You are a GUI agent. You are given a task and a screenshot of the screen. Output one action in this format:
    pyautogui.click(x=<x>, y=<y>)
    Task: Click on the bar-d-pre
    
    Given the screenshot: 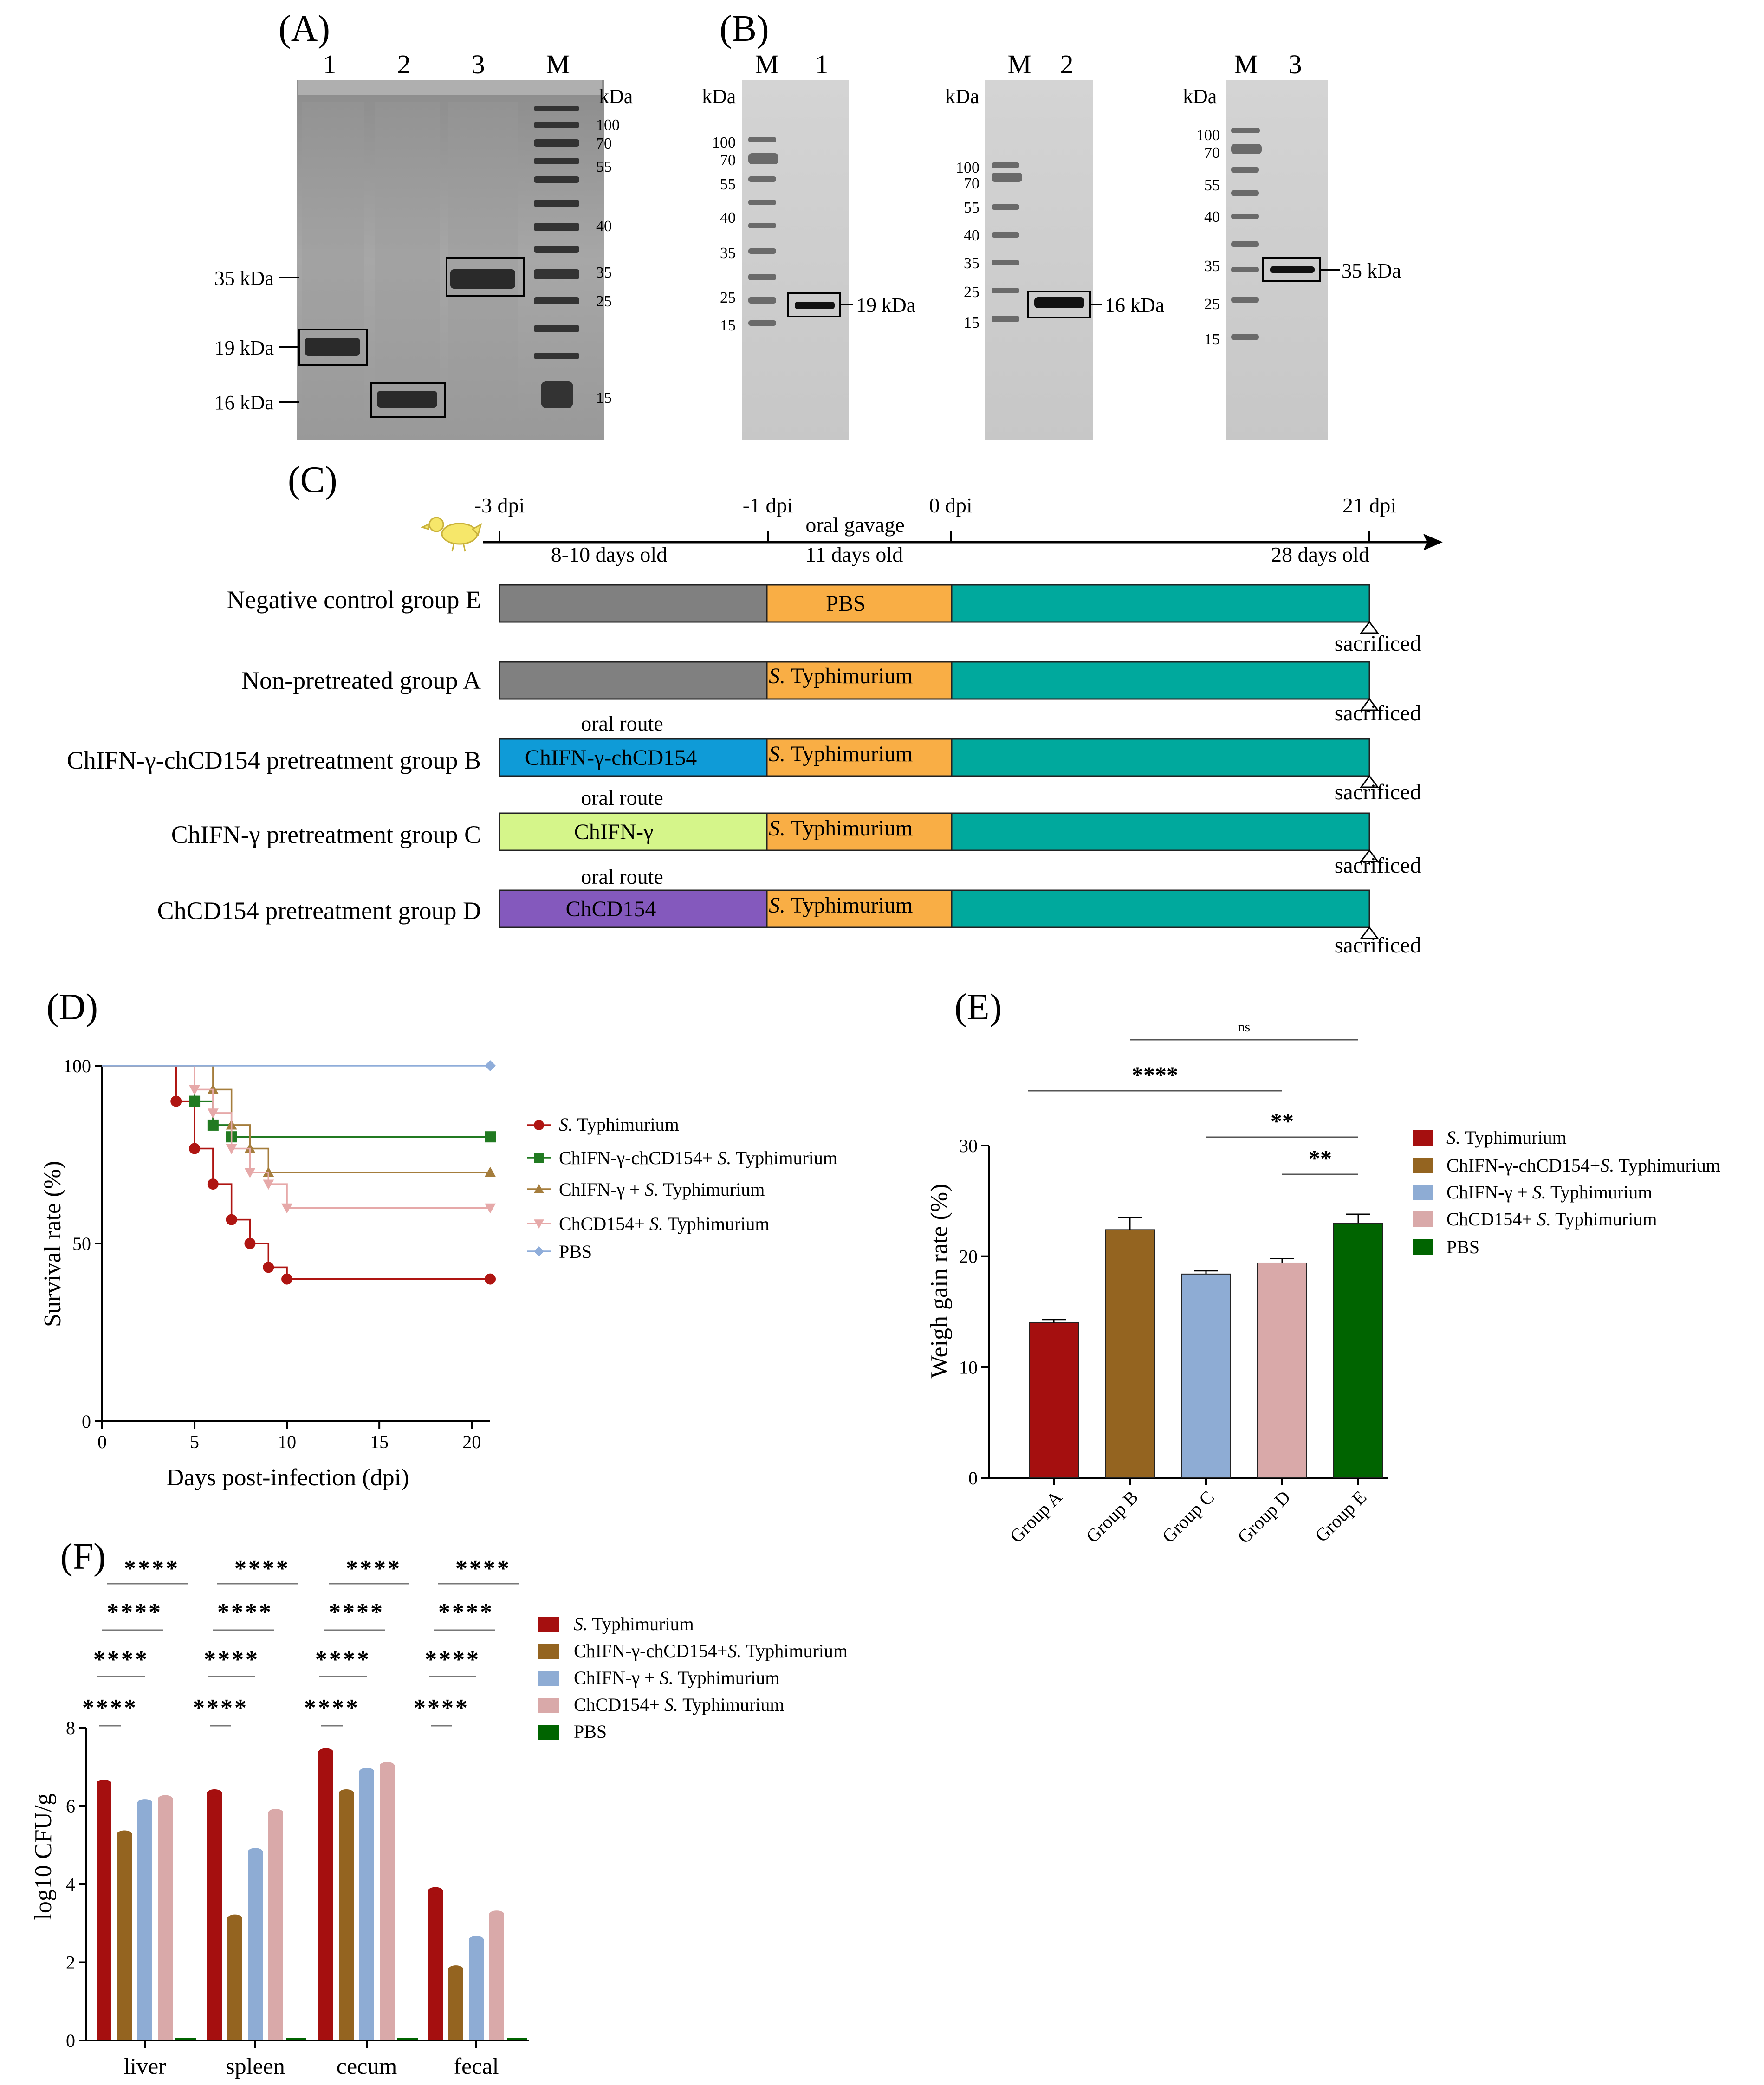 What is the action you would take?
    pyautogui.click(x=633, y=908)
    